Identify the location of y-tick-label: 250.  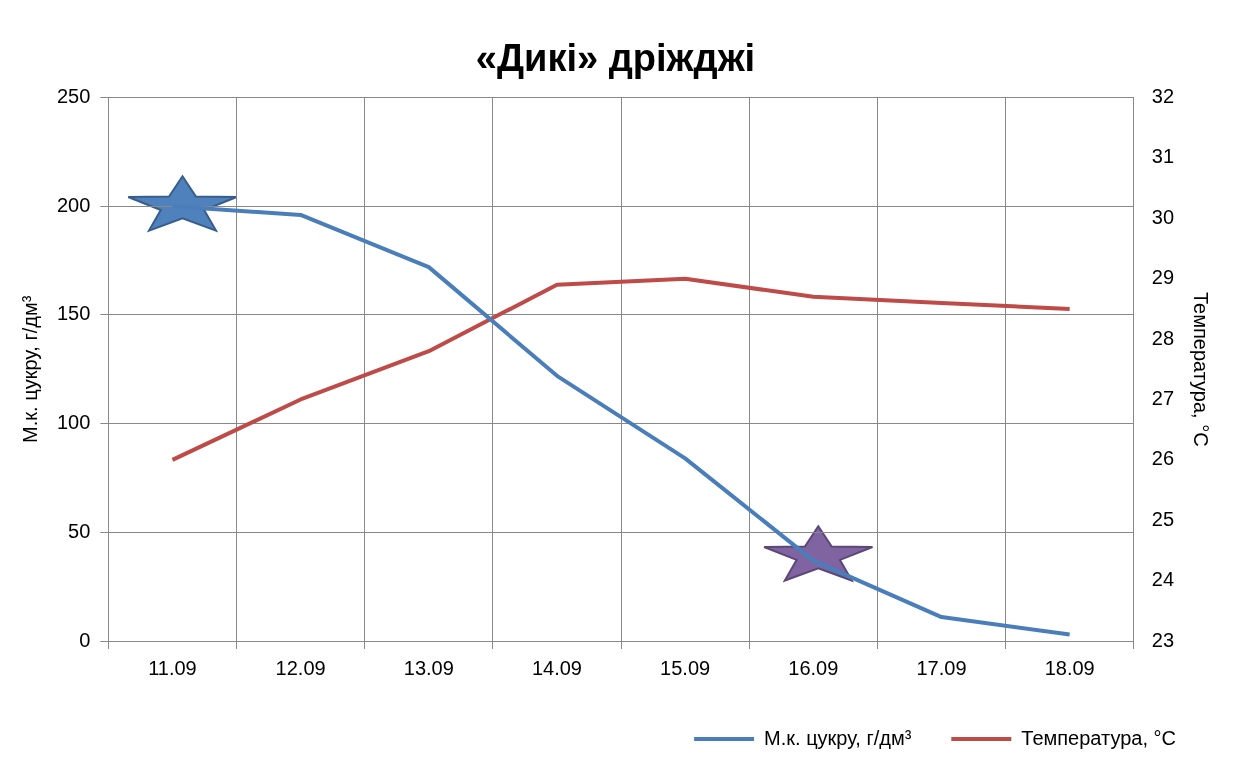
(73, 96).